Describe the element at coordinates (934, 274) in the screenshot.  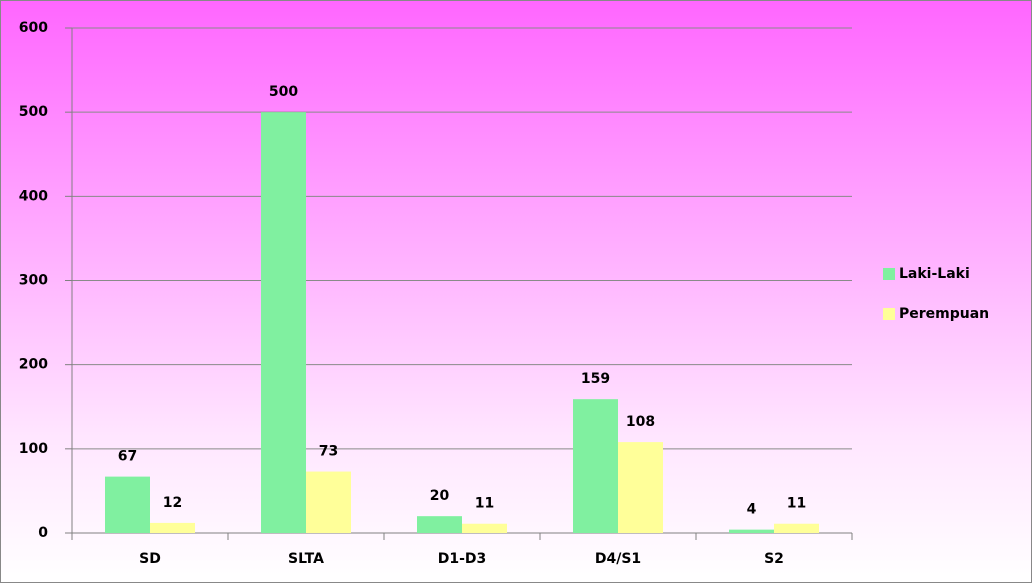
I see `legend-label: Laki-Laki` at that location.